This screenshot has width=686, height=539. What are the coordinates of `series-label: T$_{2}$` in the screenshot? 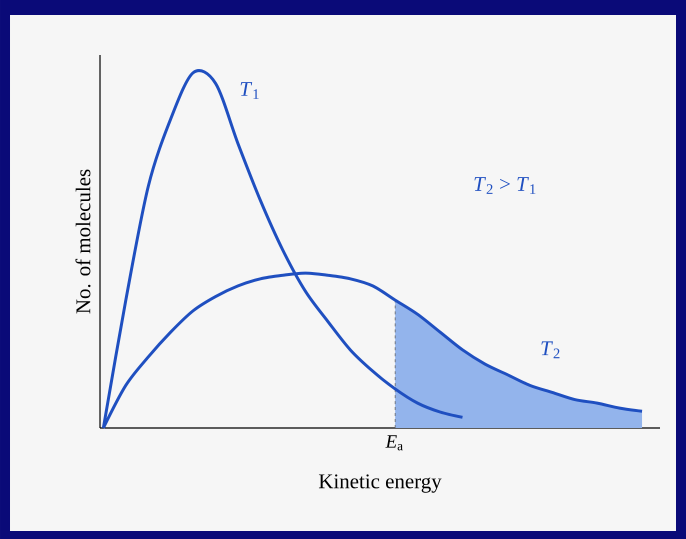 It's located at (550, 349).